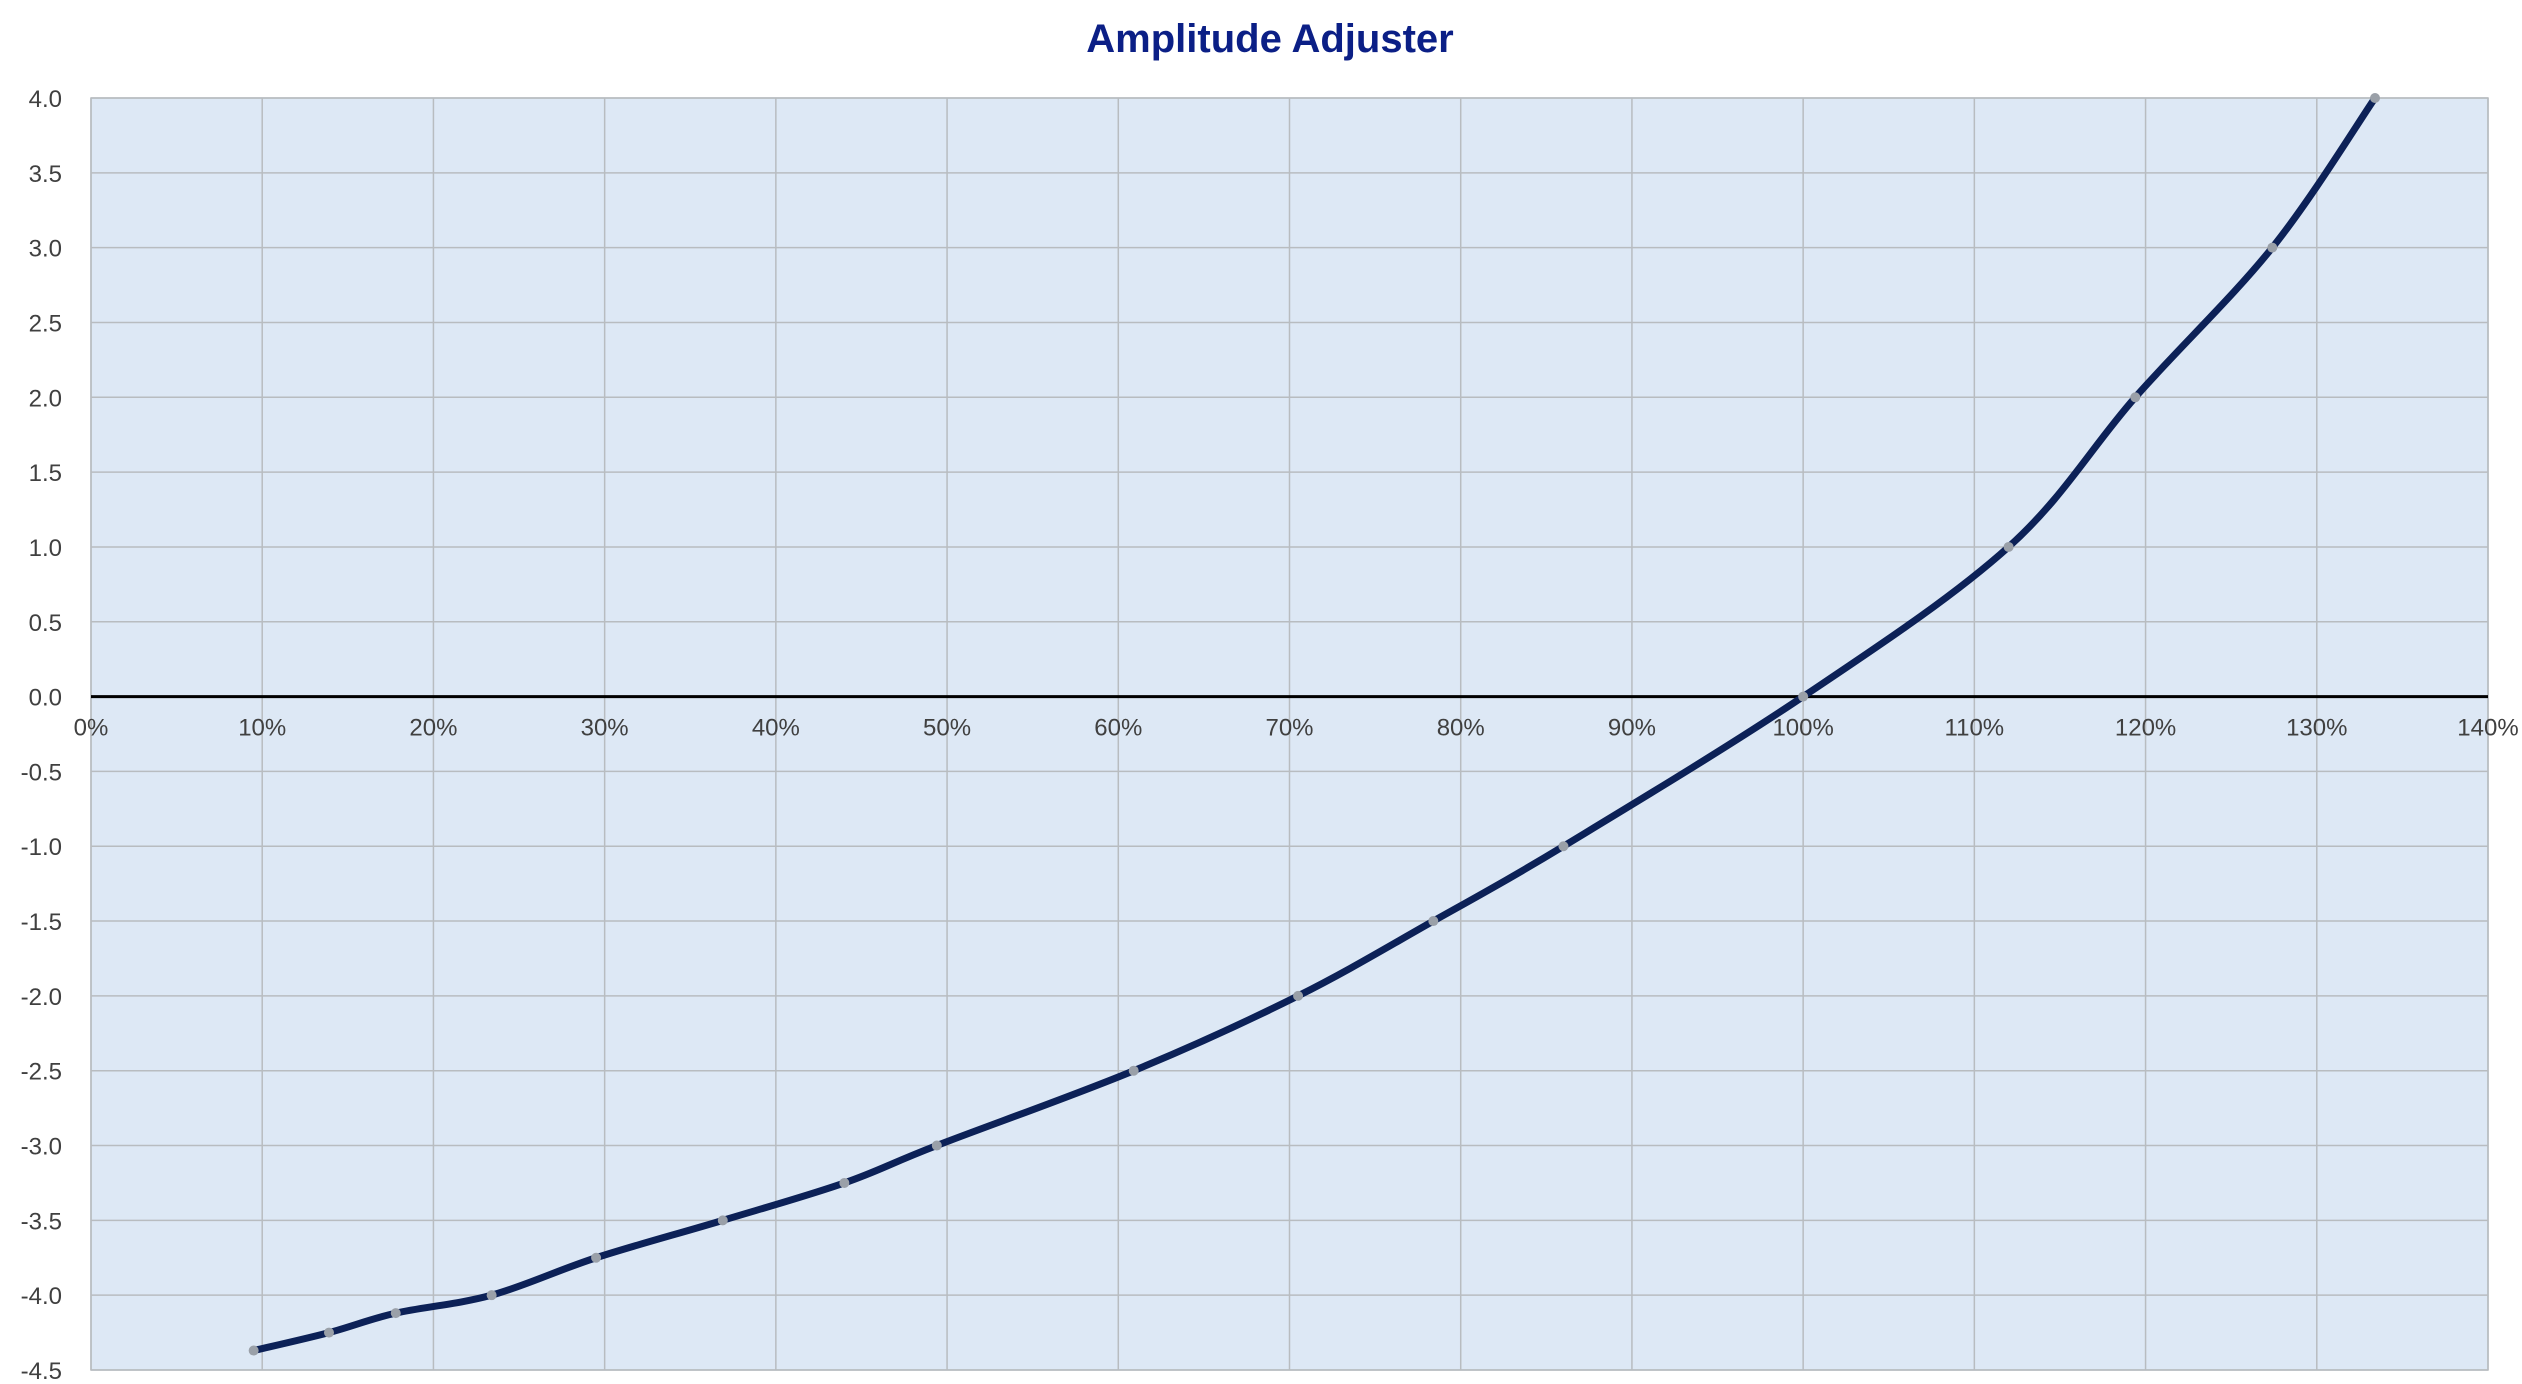  Describe the element at coordinates (1269, 39) in the screenshot. I see `chart-title: Amplitude Adjuster` at that location.